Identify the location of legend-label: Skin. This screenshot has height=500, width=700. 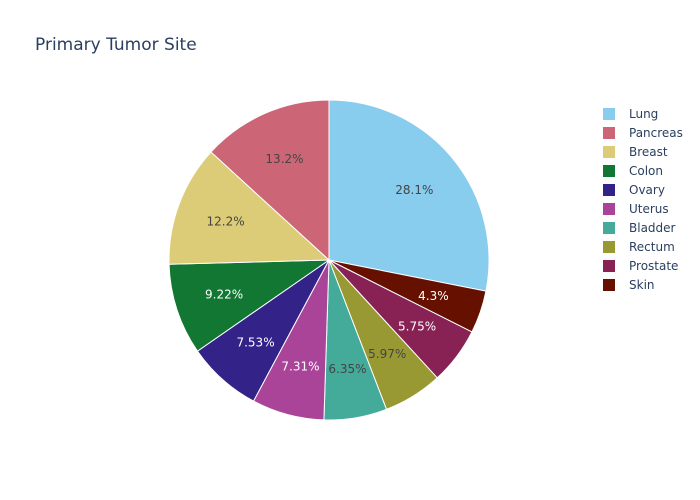
(642, 285).